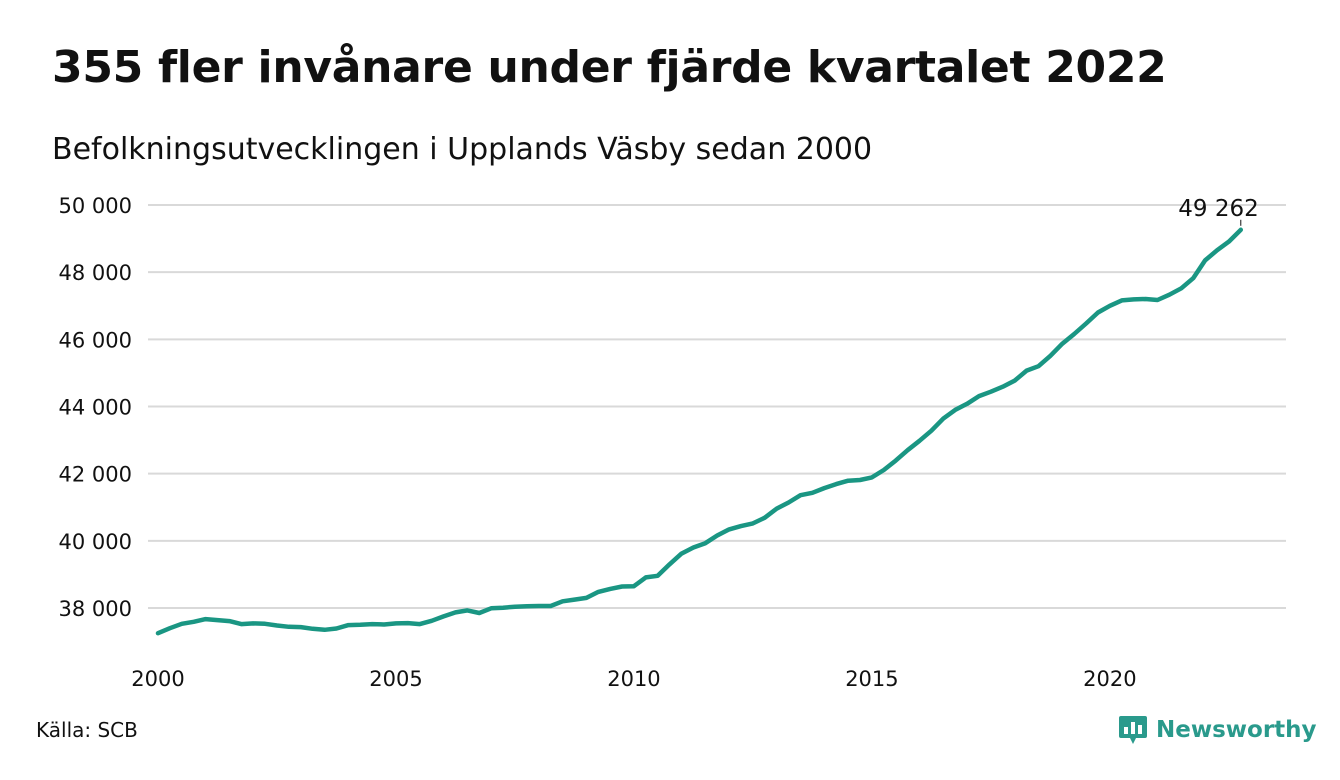  I want to click on source-note: Källa: SCB, so click(87, 730).